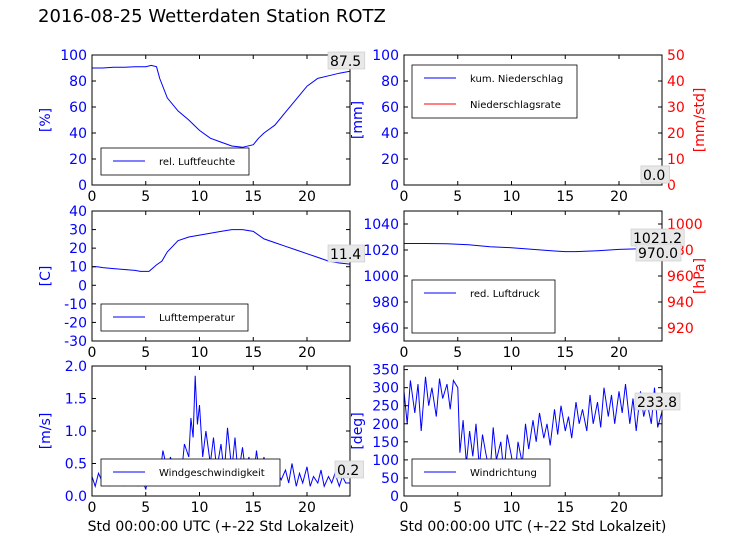  I want to click on y-tick-label: 300, so click(385, 389).